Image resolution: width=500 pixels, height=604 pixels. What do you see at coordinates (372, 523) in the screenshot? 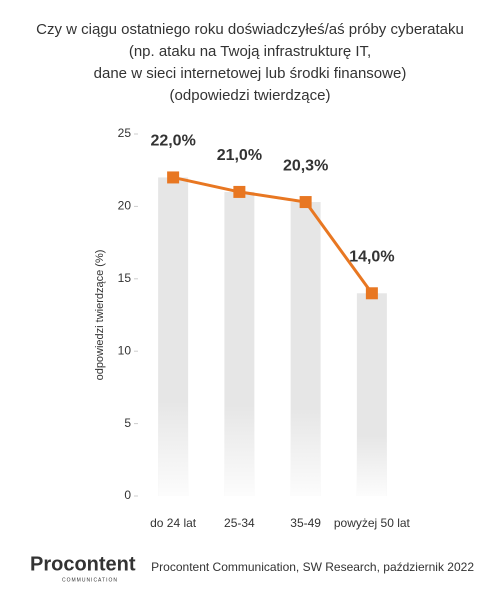
I see `x-tick-label: powyżej 50 lat` at bounding box center [372, 523].